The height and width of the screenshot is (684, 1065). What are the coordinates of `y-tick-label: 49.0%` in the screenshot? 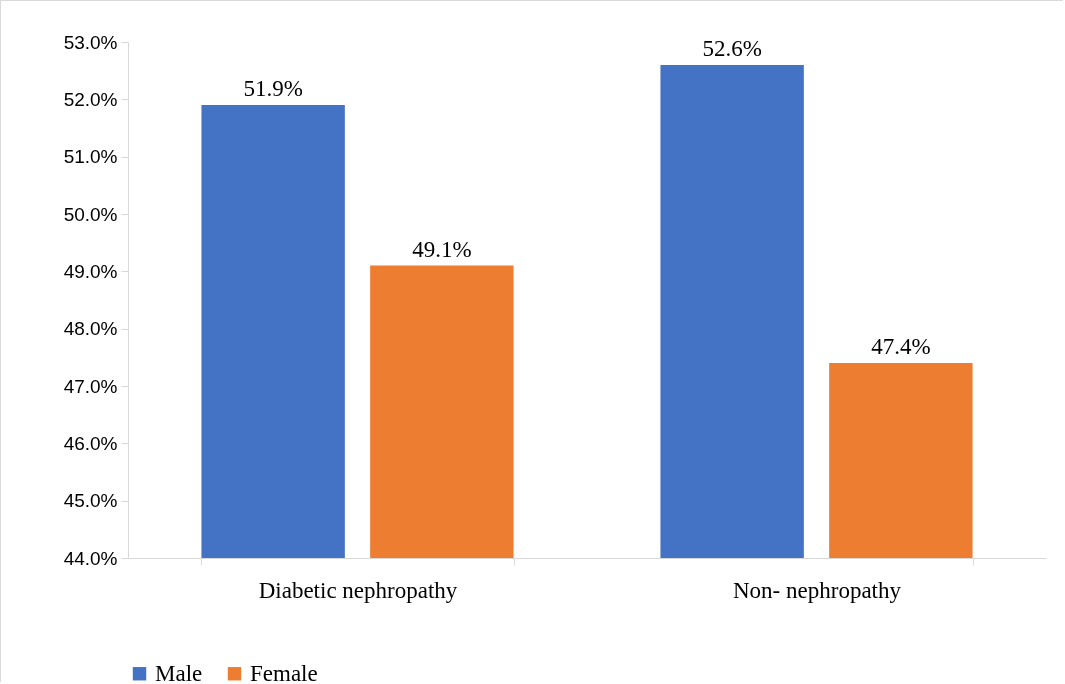 It's located at (90, 271).